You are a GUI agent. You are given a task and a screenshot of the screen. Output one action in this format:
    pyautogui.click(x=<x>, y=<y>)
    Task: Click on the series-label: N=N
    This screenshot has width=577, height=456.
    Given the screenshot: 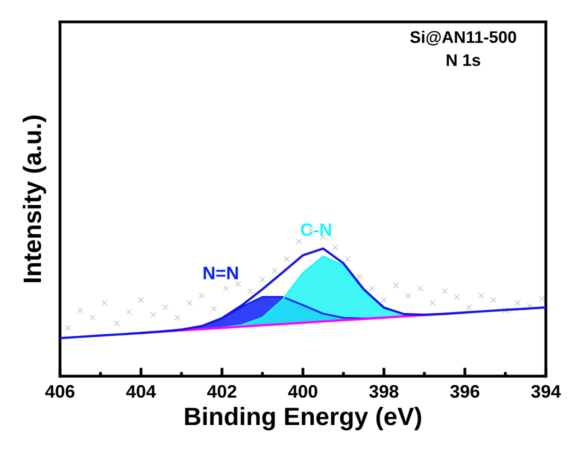 What is the action you would take?
    pyautogui.click(x=221, y=273)
    